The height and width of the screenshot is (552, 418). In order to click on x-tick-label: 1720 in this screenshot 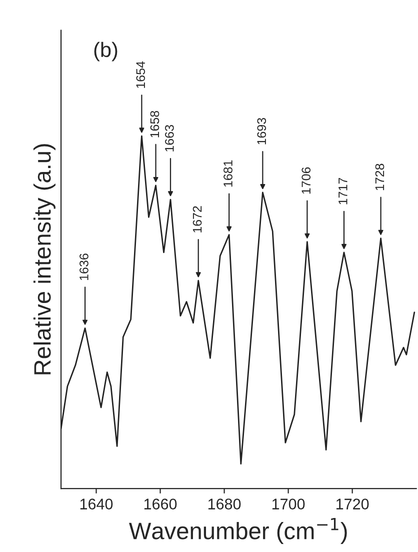, I will do `click(352, 504)`.